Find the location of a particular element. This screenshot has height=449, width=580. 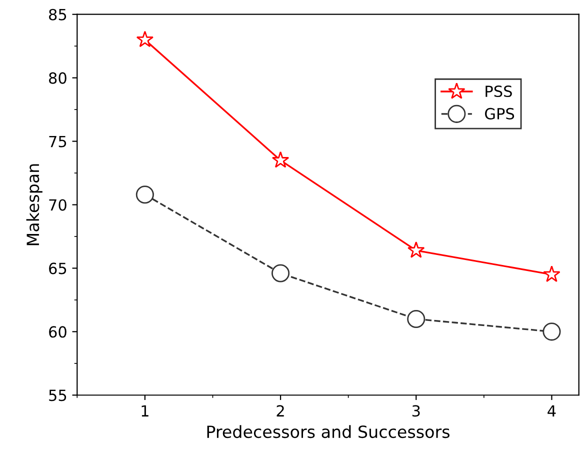

y-tick-label: 85 is located at coordinates (57, 14).